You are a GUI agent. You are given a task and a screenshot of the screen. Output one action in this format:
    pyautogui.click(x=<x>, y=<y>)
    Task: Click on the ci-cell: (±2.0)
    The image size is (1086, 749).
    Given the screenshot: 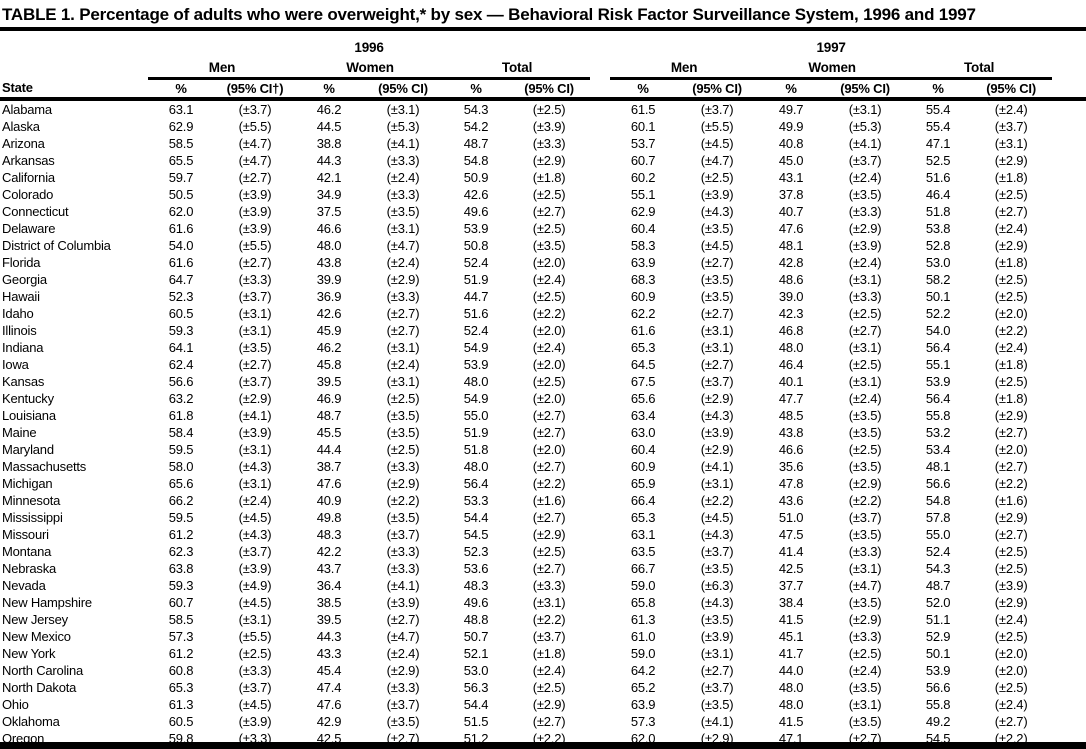 What is the action you would take?
    pyautogui.click(x=1011, y=449)
    